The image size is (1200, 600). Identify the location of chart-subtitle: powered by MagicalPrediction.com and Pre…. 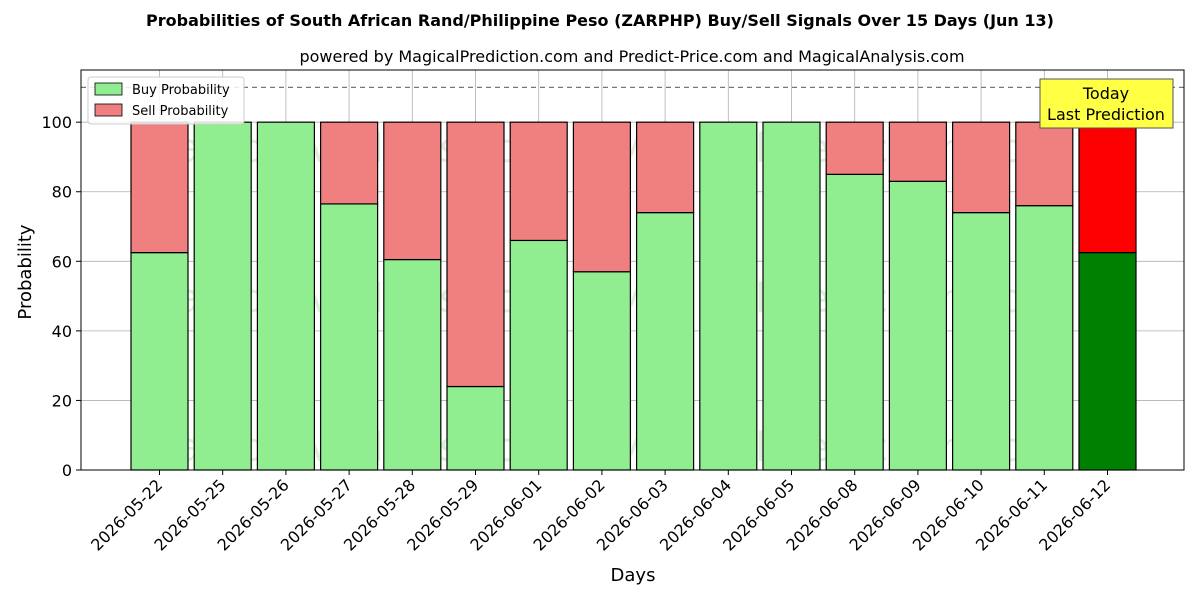
(631, 56).